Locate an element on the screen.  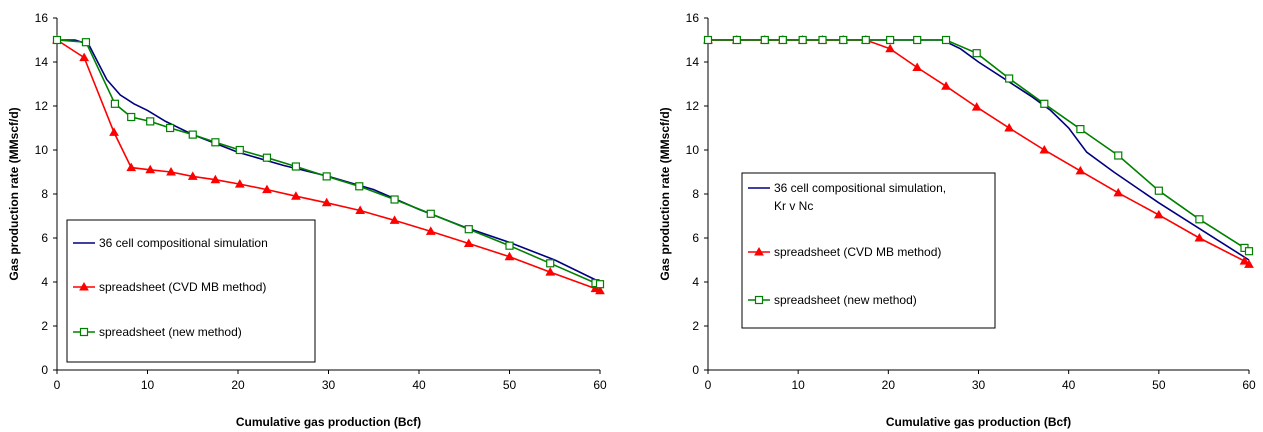
right-legend-label: 36 cell compositional simulation, Kr v Nc is located at coordinates (860, 197).